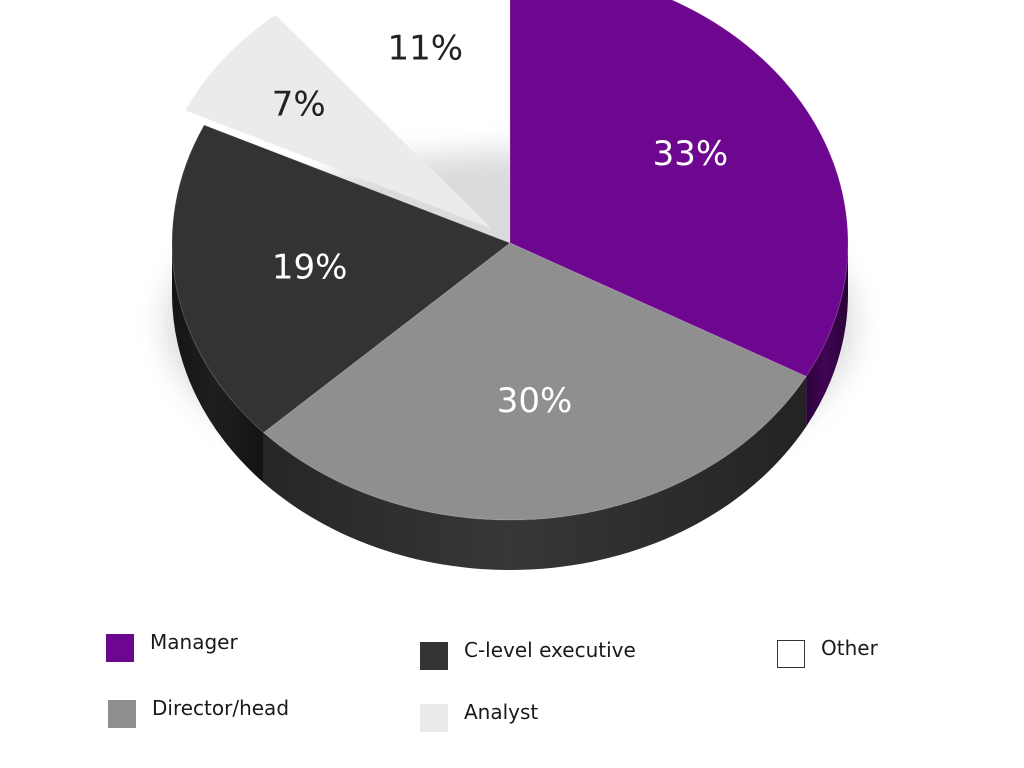  Describe the element at coordinates (218, 363) in the screenshot. I see `slice-side-shade-c-level-executive` at that location.